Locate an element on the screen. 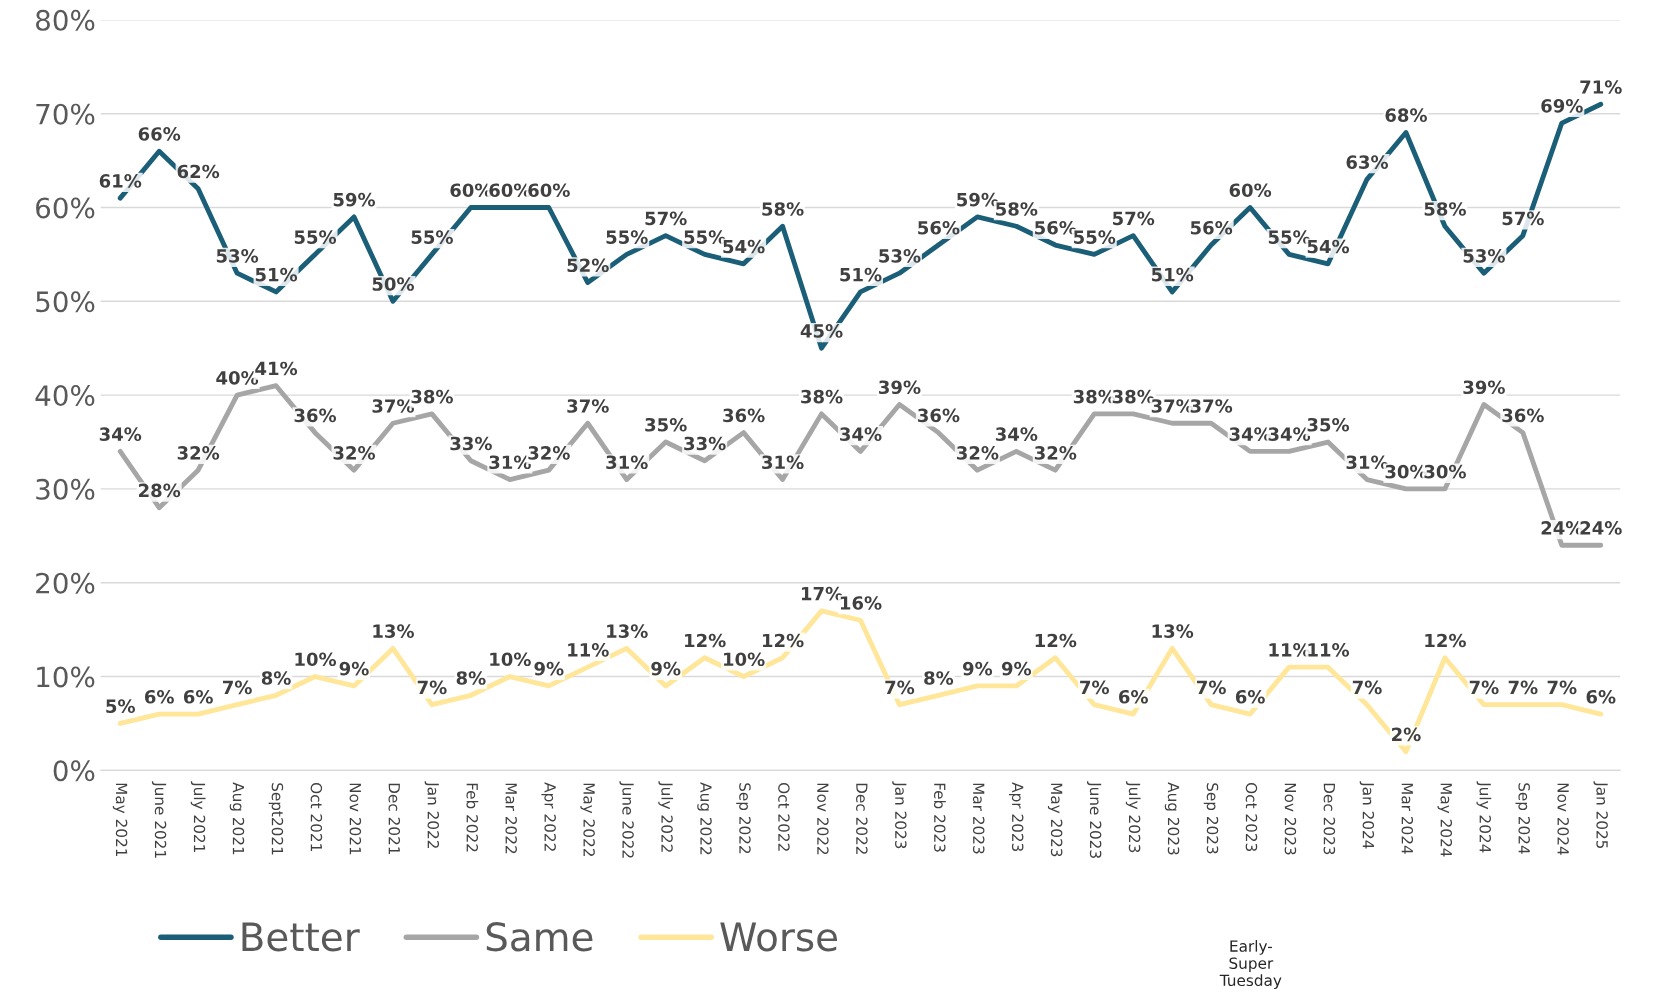  x-tick-label: Apr 2022 is located at coordinates (548, 816).